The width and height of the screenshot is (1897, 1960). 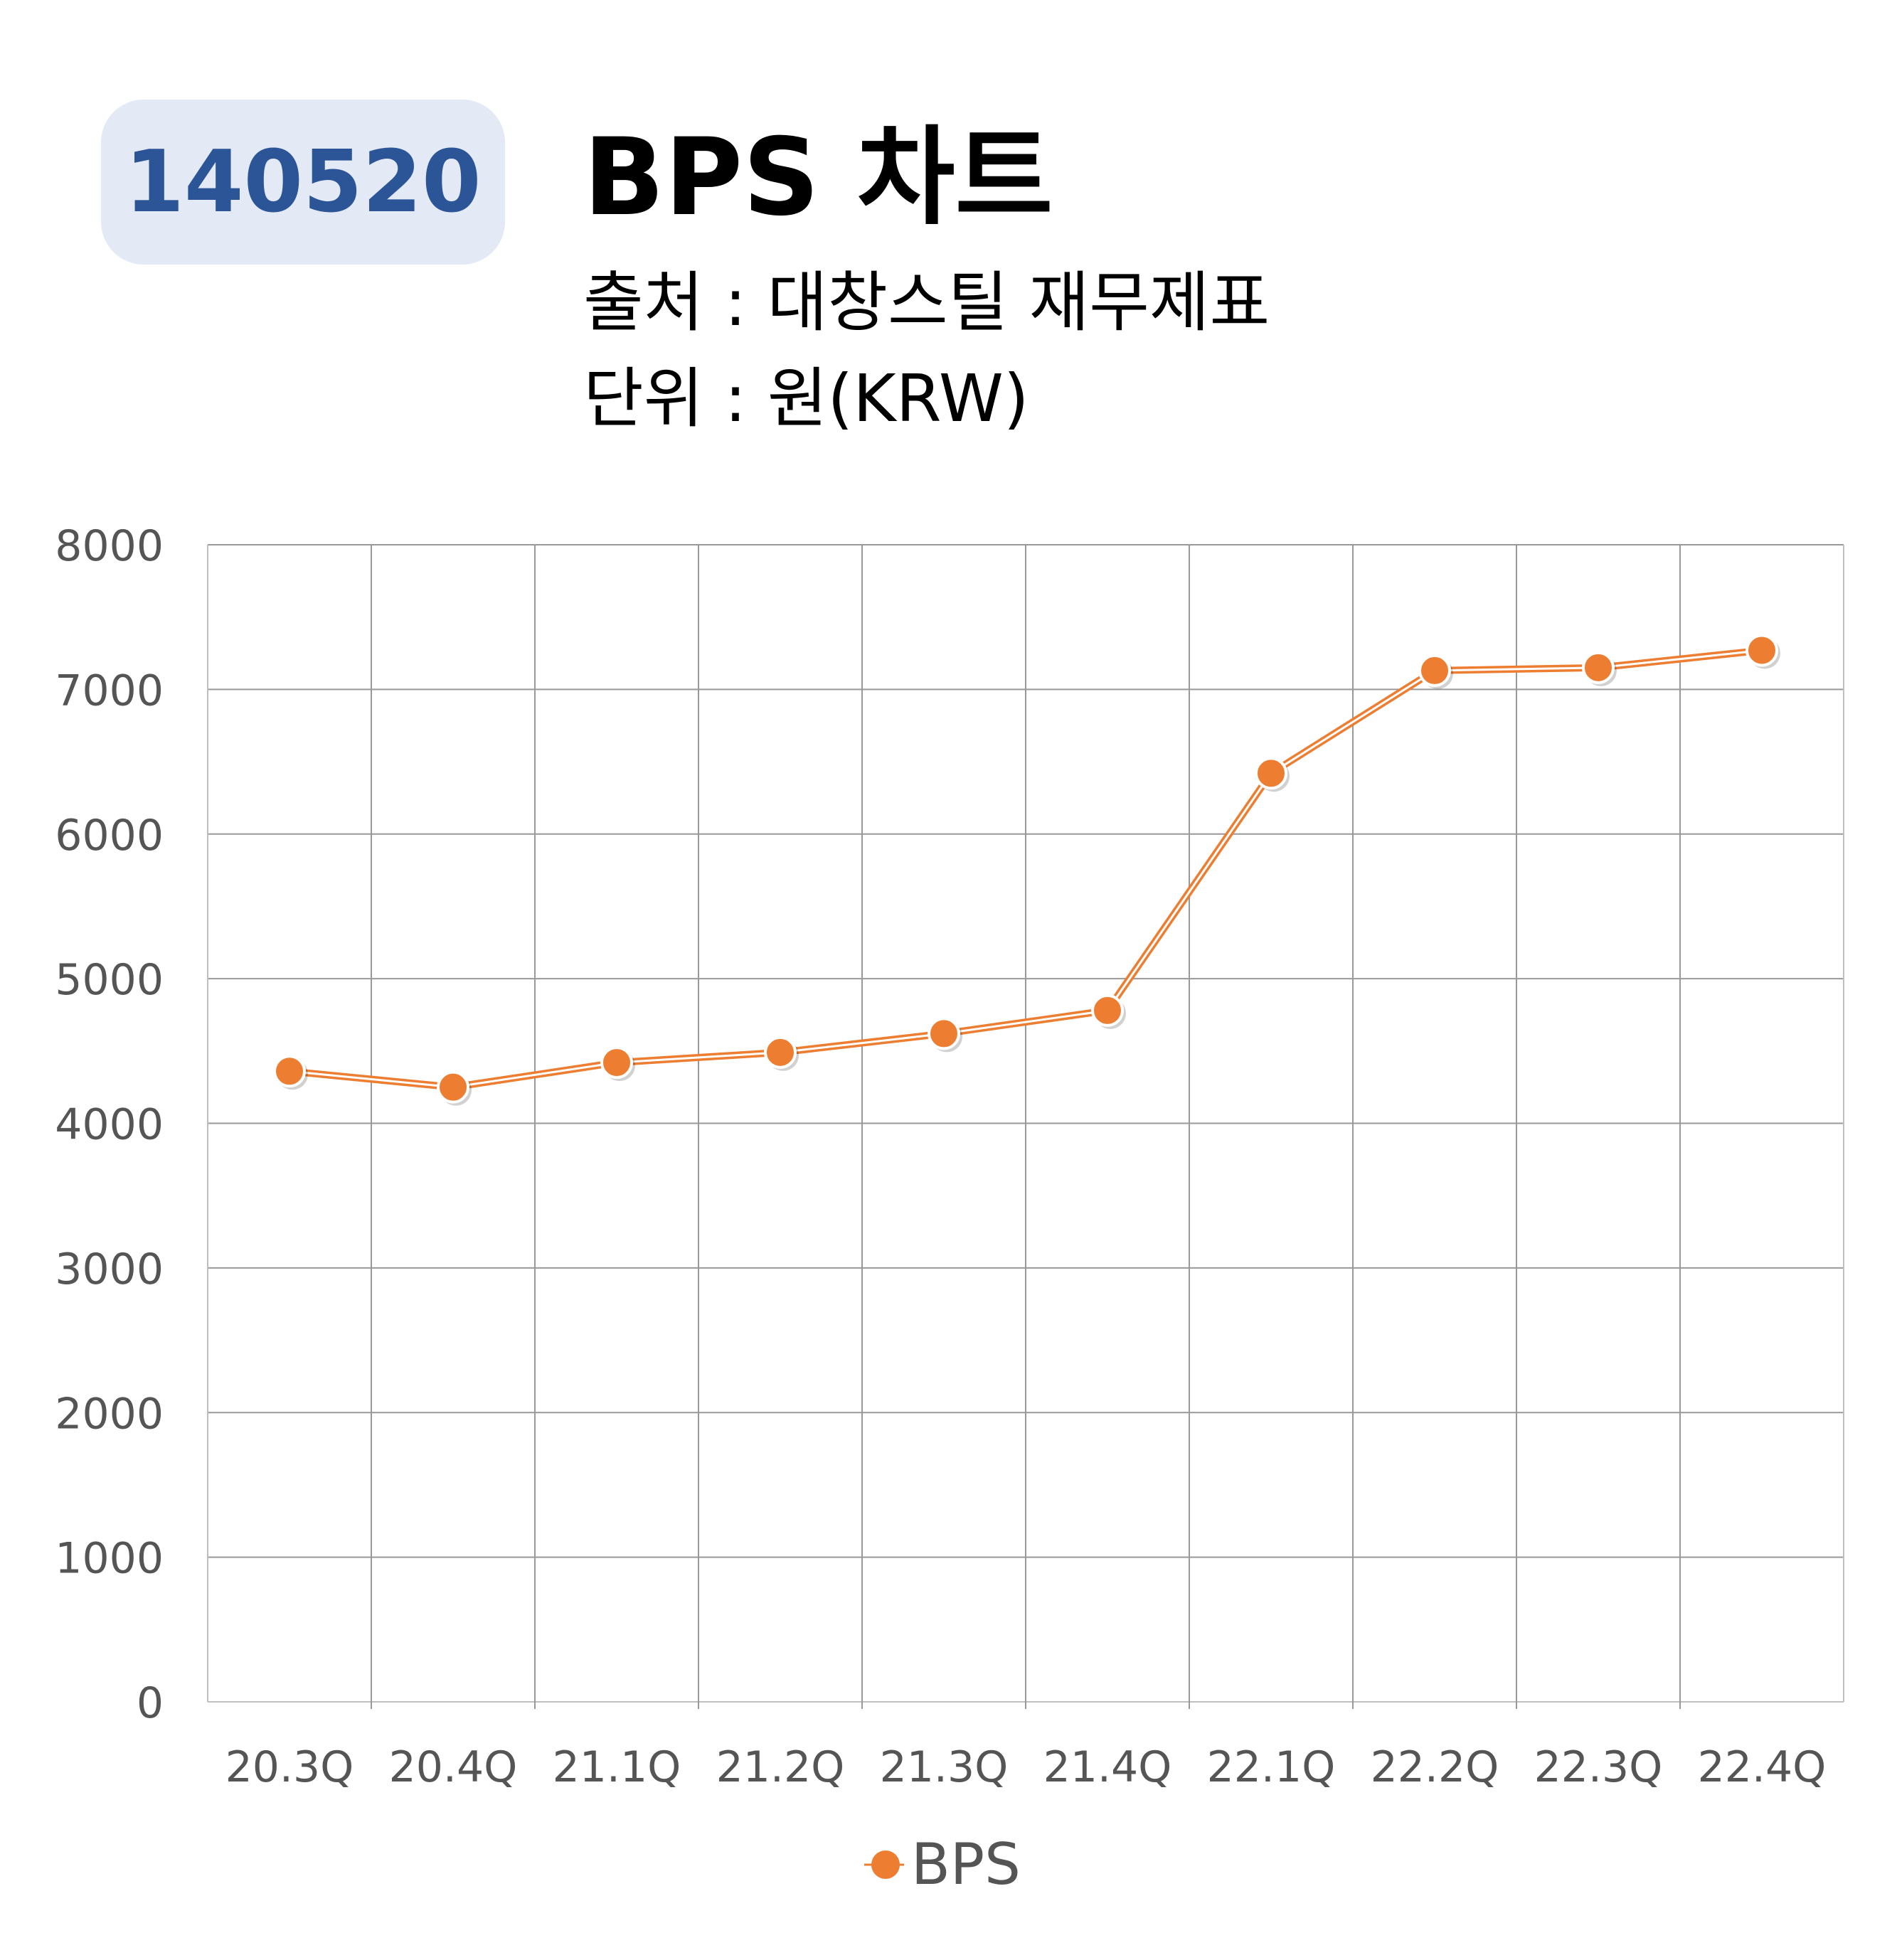 I want to click on legend-marker-icon, so click(x=884, y=1865).